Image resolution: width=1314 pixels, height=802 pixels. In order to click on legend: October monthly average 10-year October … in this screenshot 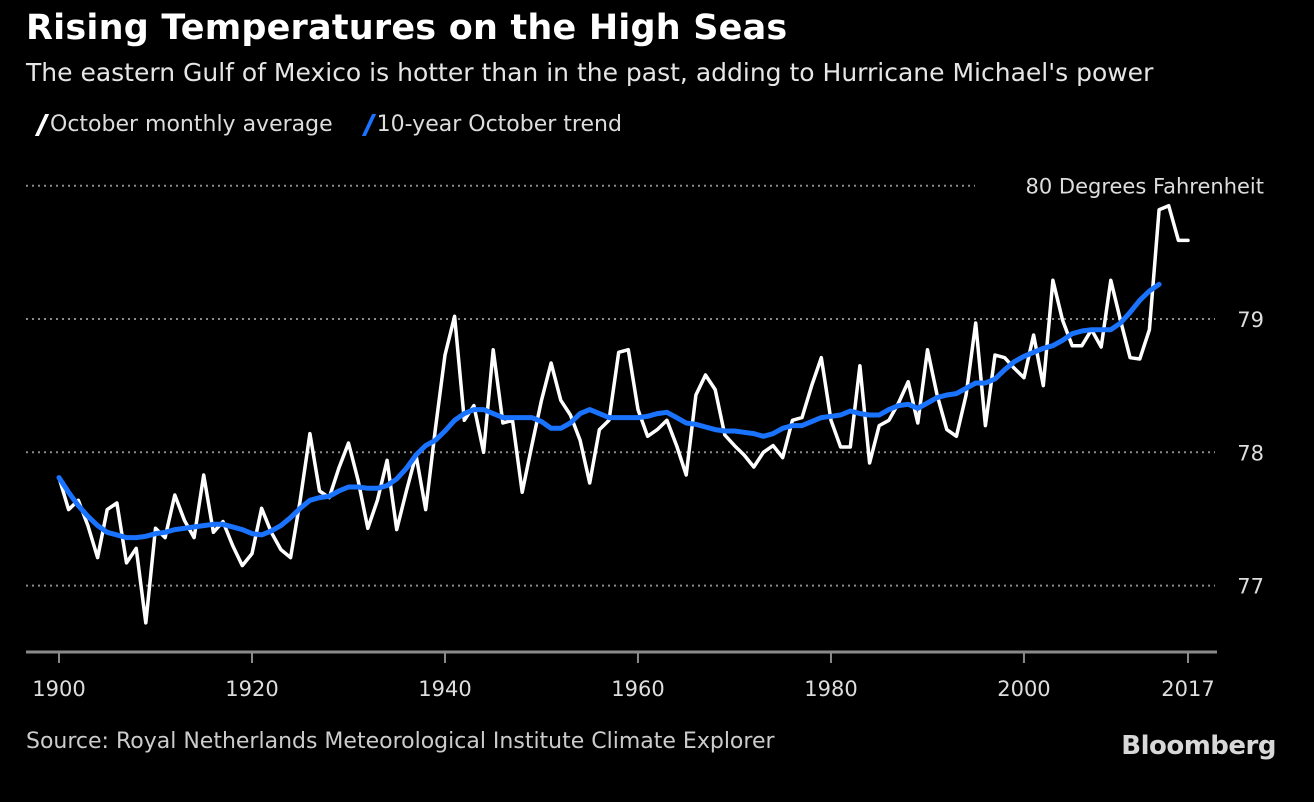, I will do `click(328, 124)`.